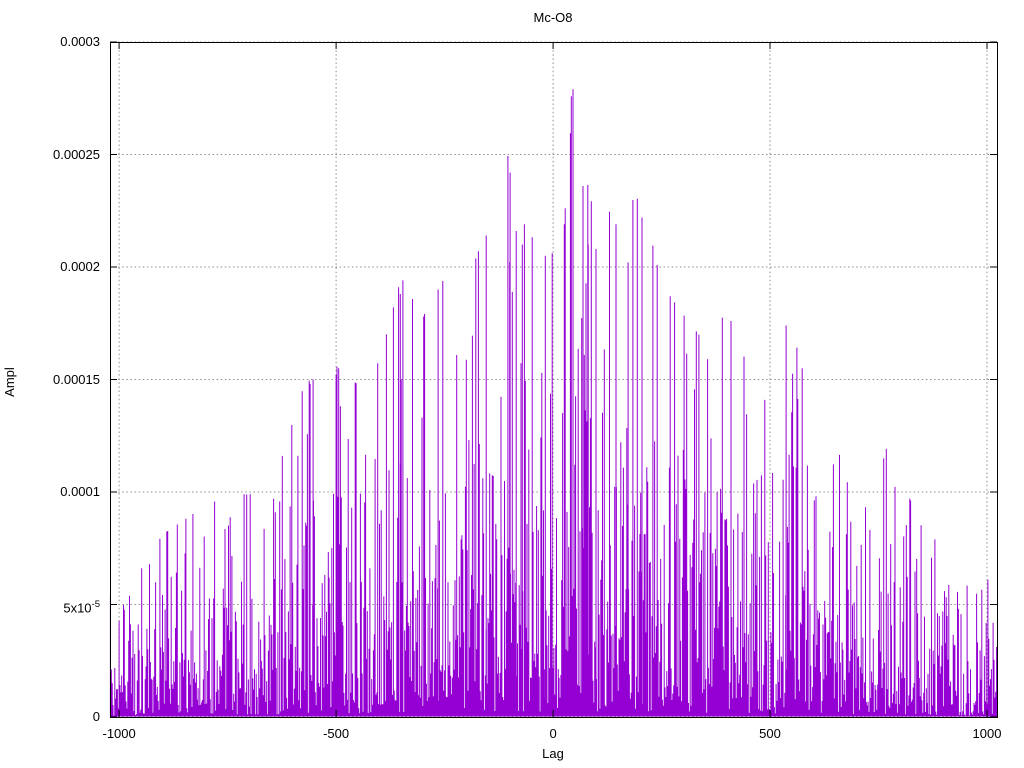 Image resolution: width=1024 pixels, height=768 pixels. Describe the element at coordinates (95, 604) in the screenshot. I see `y-tick-exponent: -5` at that location.